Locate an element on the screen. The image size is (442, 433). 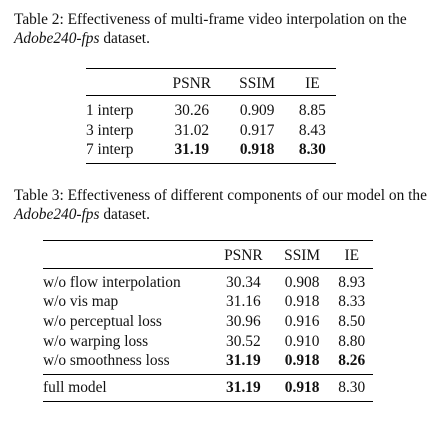
row-label: 7 interp is located at coordinates (110, 149).